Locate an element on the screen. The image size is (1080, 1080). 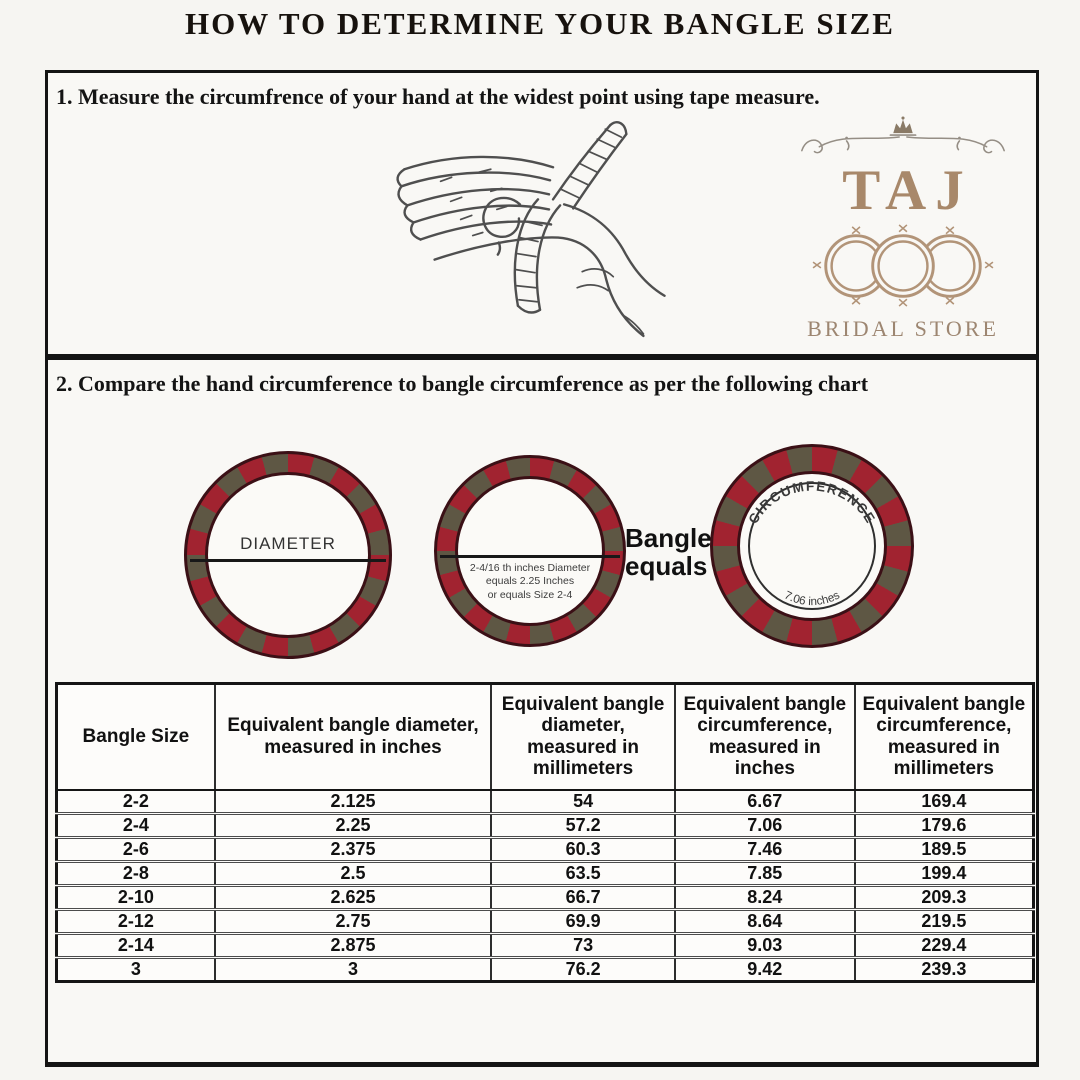
header-bangle-size: Bangle Size is located at coordinates (135, 736).